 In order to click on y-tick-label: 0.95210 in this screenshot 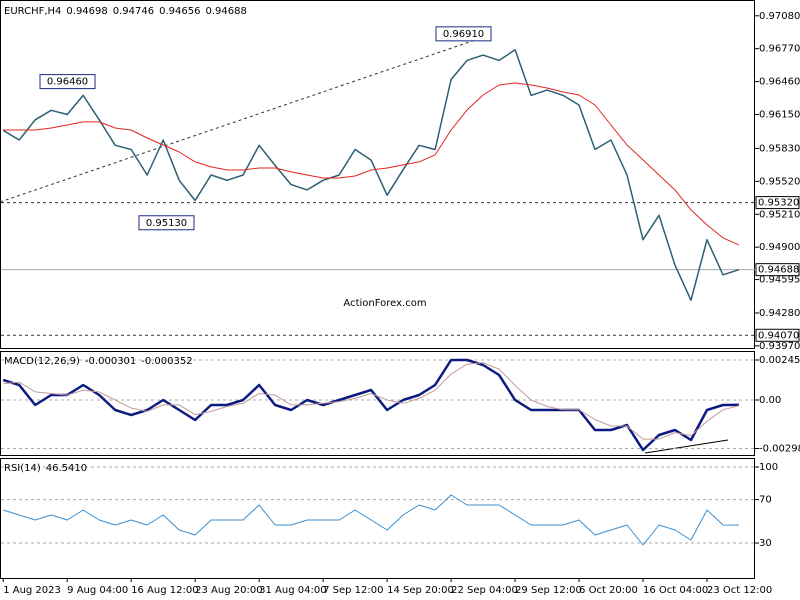, I will do `click(779, 214)`.